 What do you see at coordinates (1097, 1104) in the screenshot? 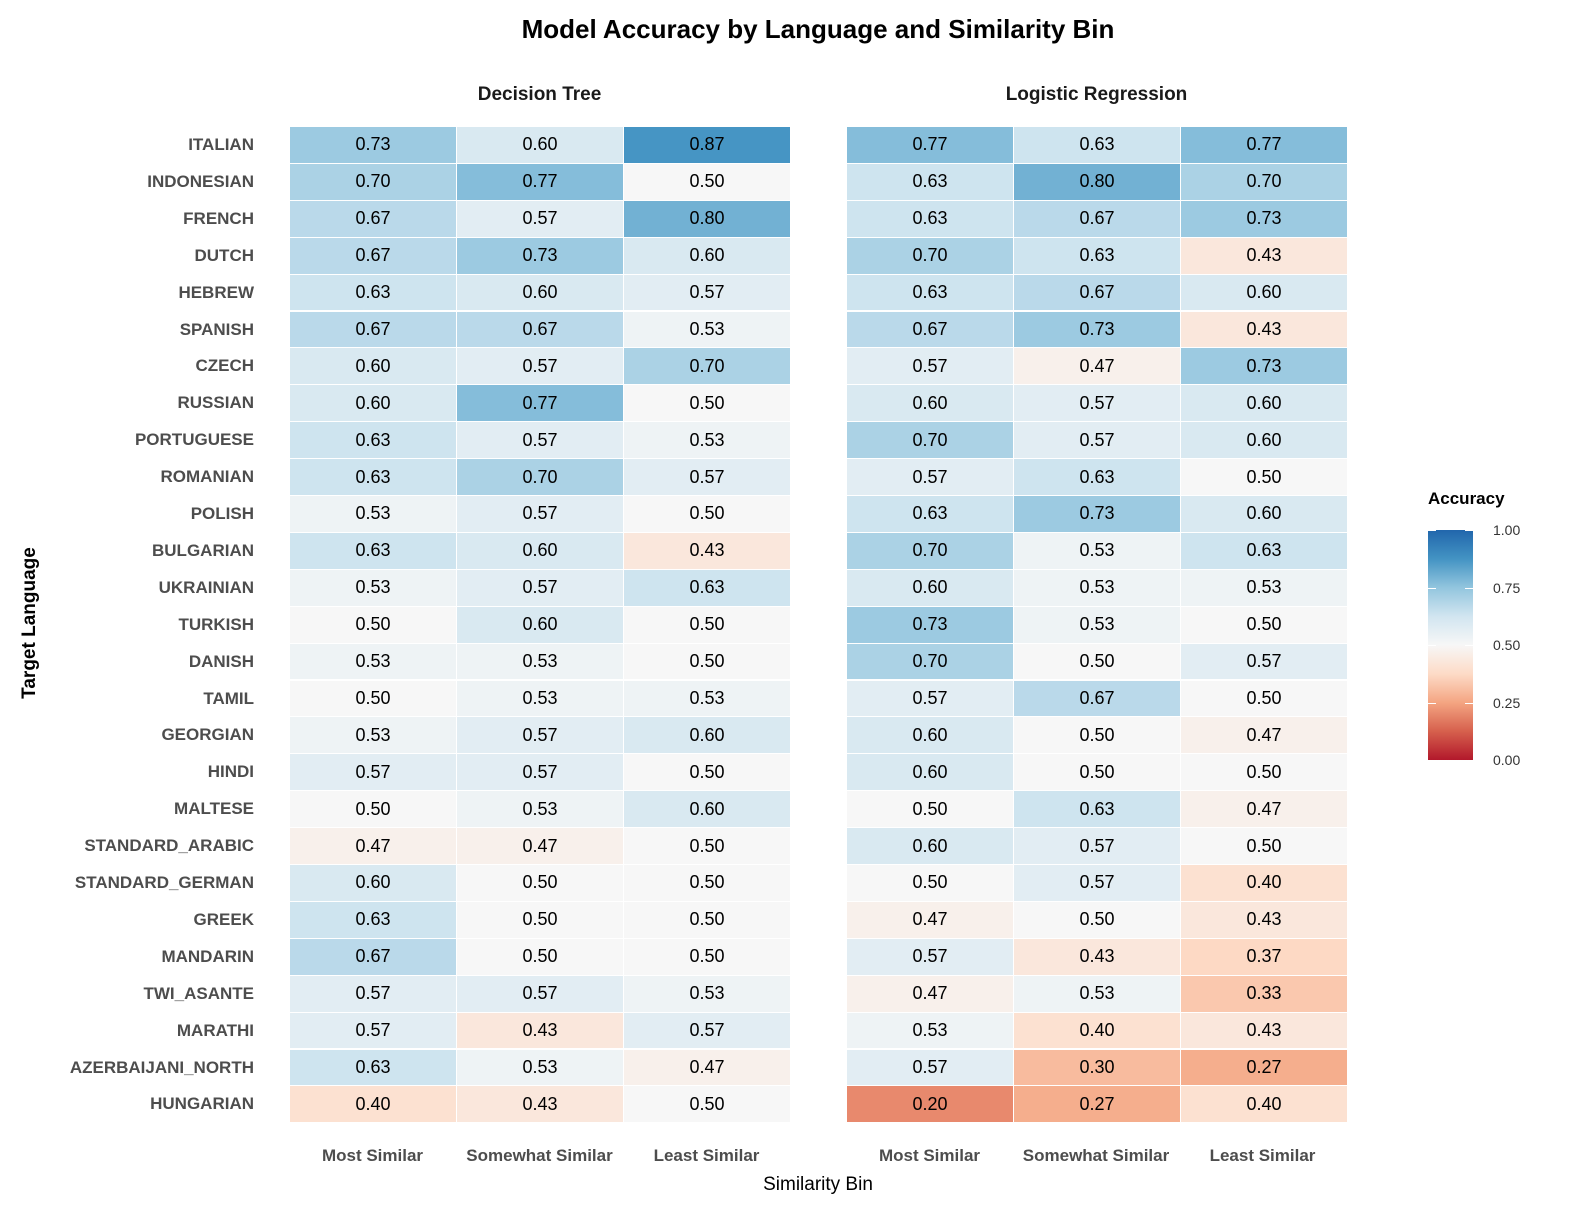
I see `heatmap-cell: 0.27` at bounding box center [1097, 1104].